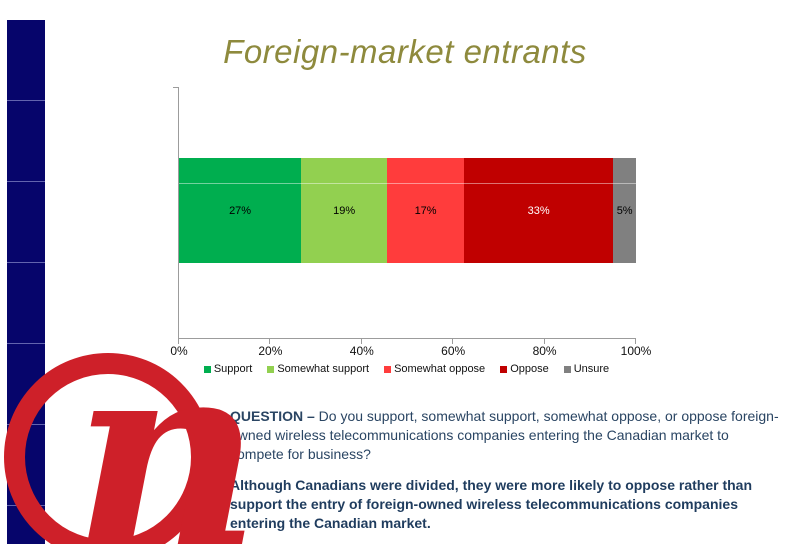 This screenshot has height=544, width=799. What do you see at coordinates (344, 210) in the screenshot?
I see `bar-segment-somewhat-support: 19%` at bounding box center [344, 210].